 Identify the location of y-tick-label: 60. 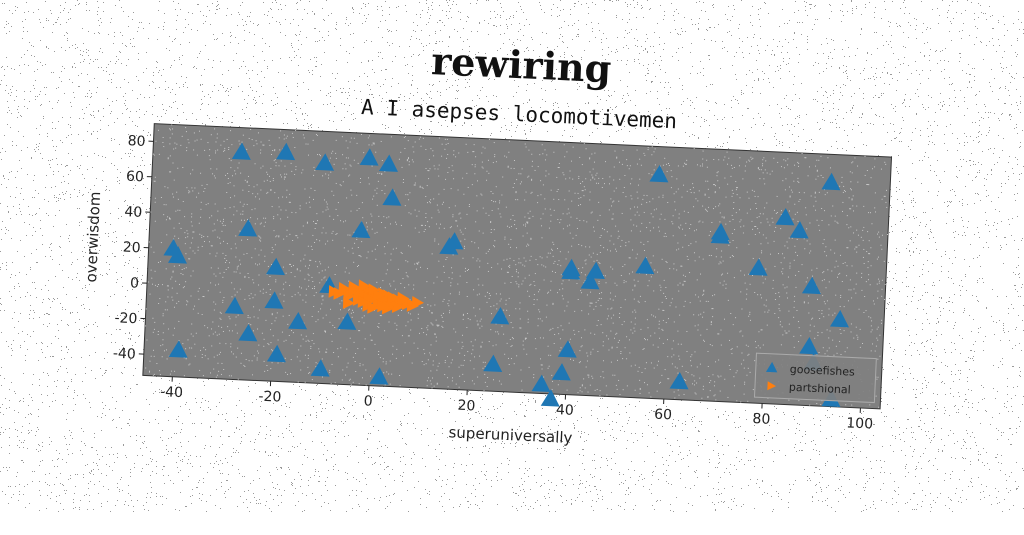
(135, 177).